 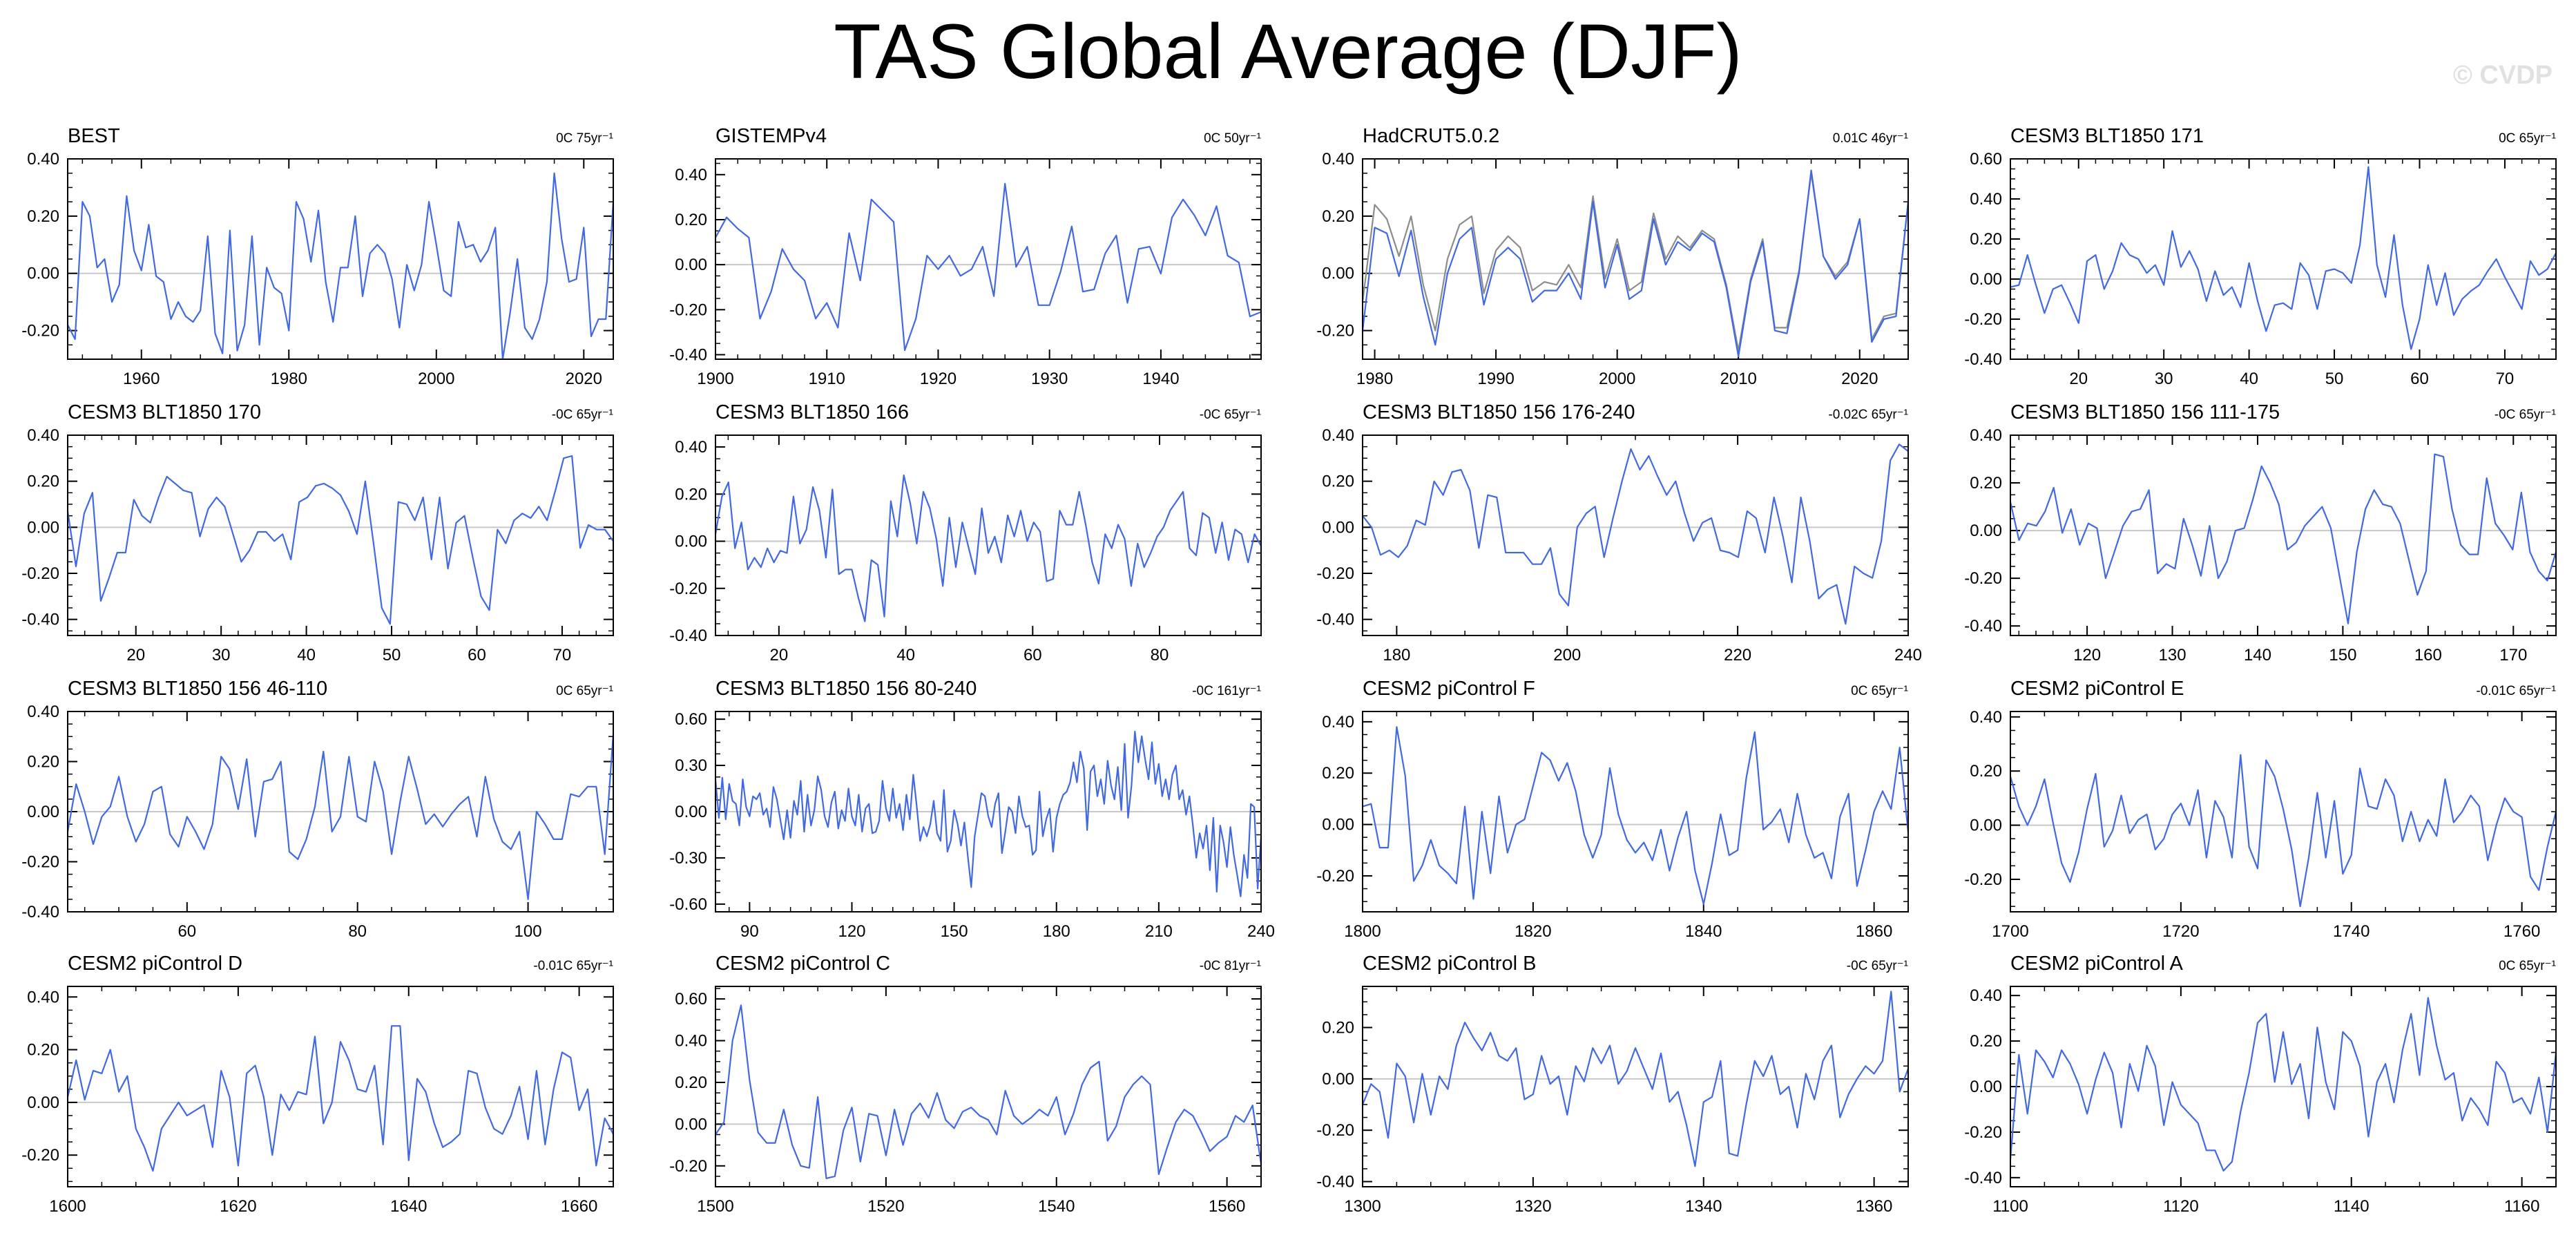 I want to click on chart-title: CESM3 BLT1850 170, so click(x=164, y=412).